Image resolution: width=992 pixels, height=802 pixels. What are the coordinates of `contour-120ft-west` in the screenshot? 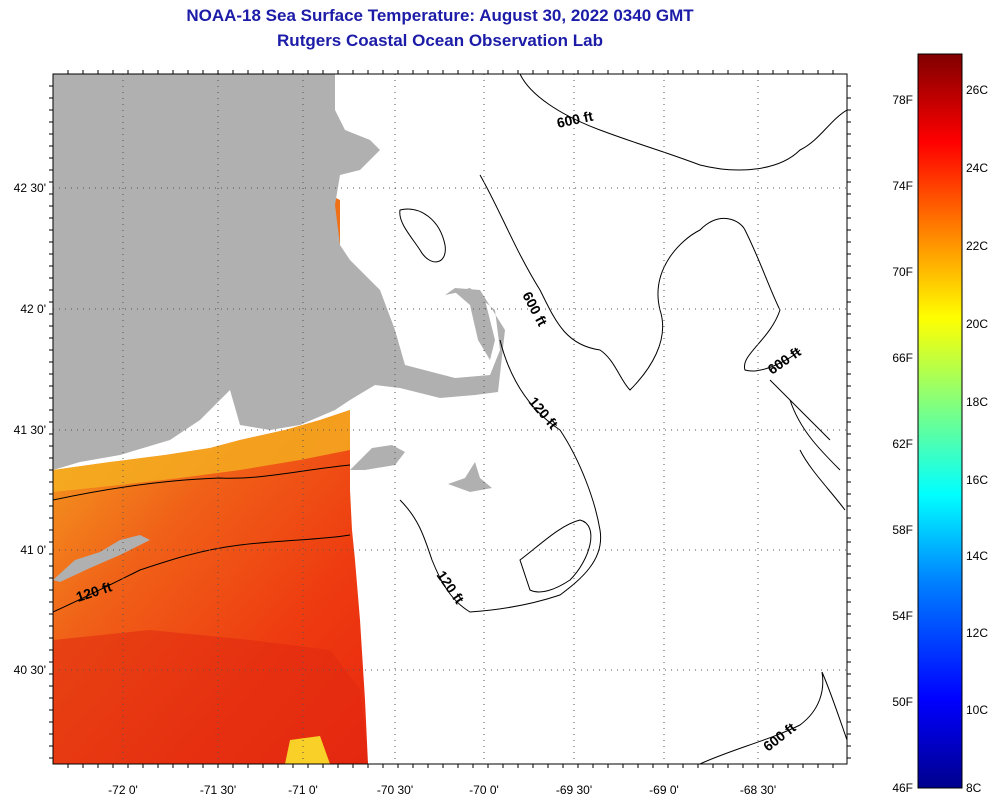 It's located at (202, 573).